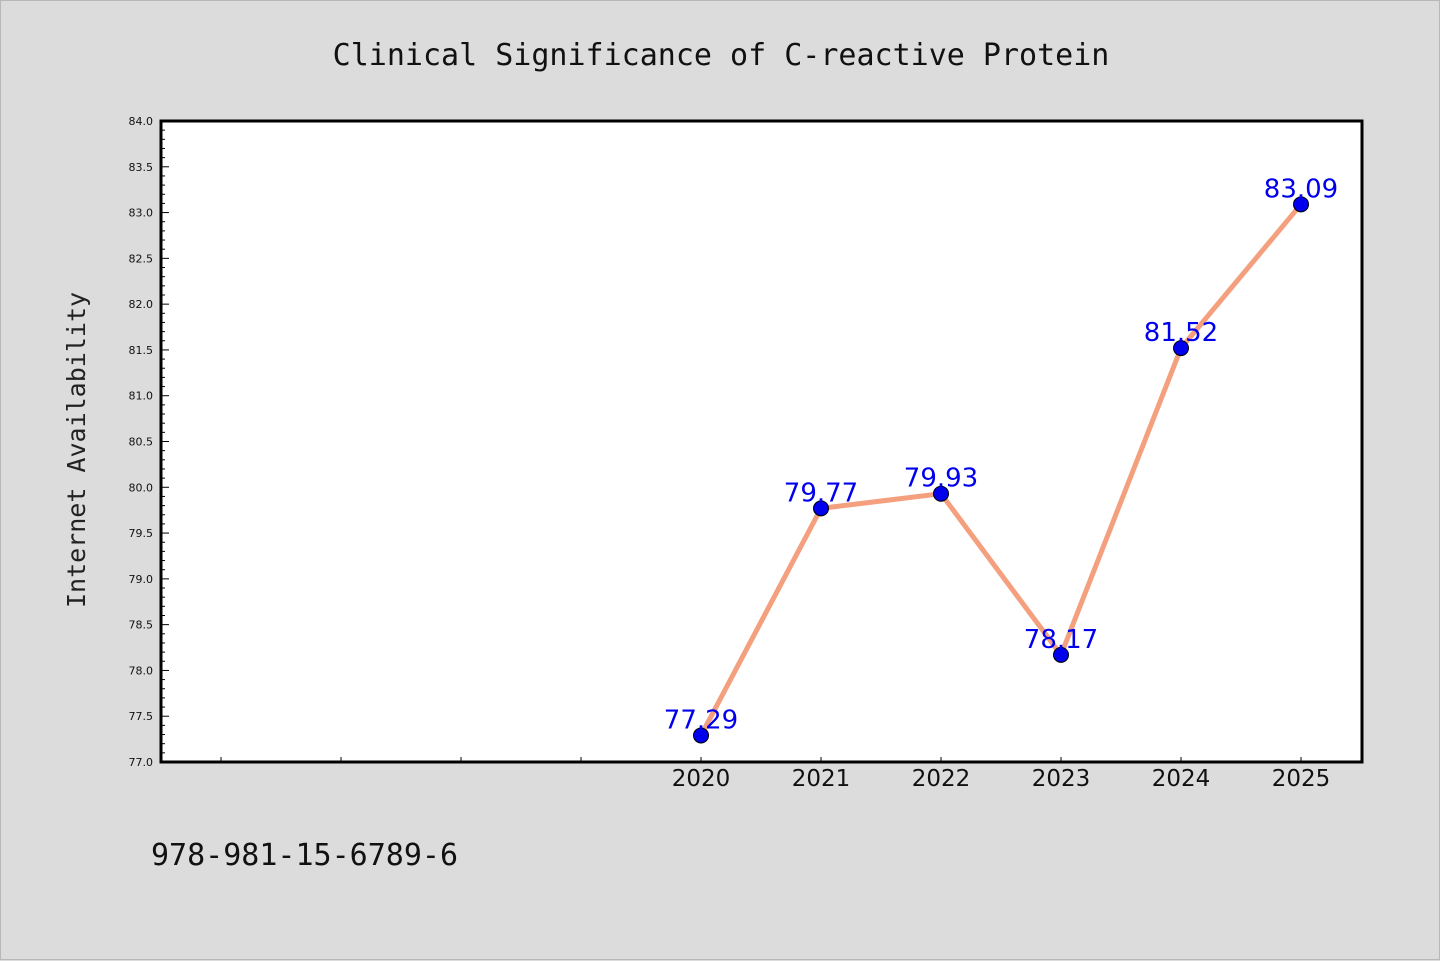  I want to click on x-axis: 2020 2021 2022 2023 2024 2025, so click(775, 774).